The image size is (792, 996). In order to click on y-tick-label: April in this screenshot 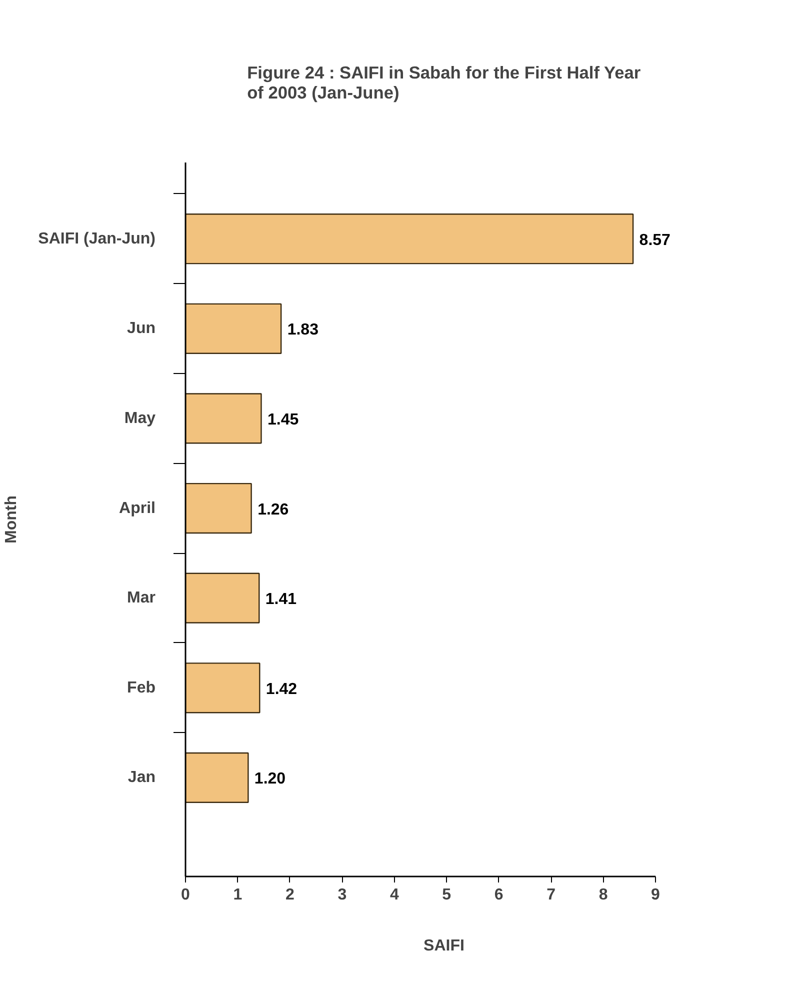, I will do `click(137, 508)`.